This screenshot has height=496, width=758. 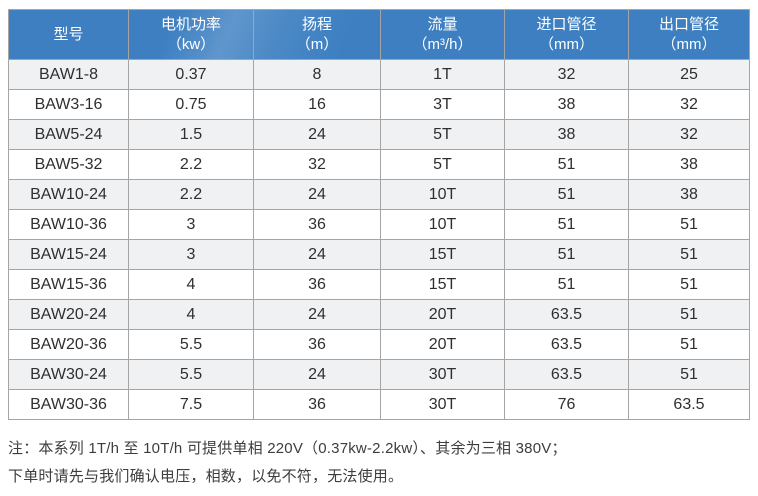 What do you see at coordinates (68, 164) in the screenshot?
I see `cell-model: BAW5-32` at bounding box center [68, 164].